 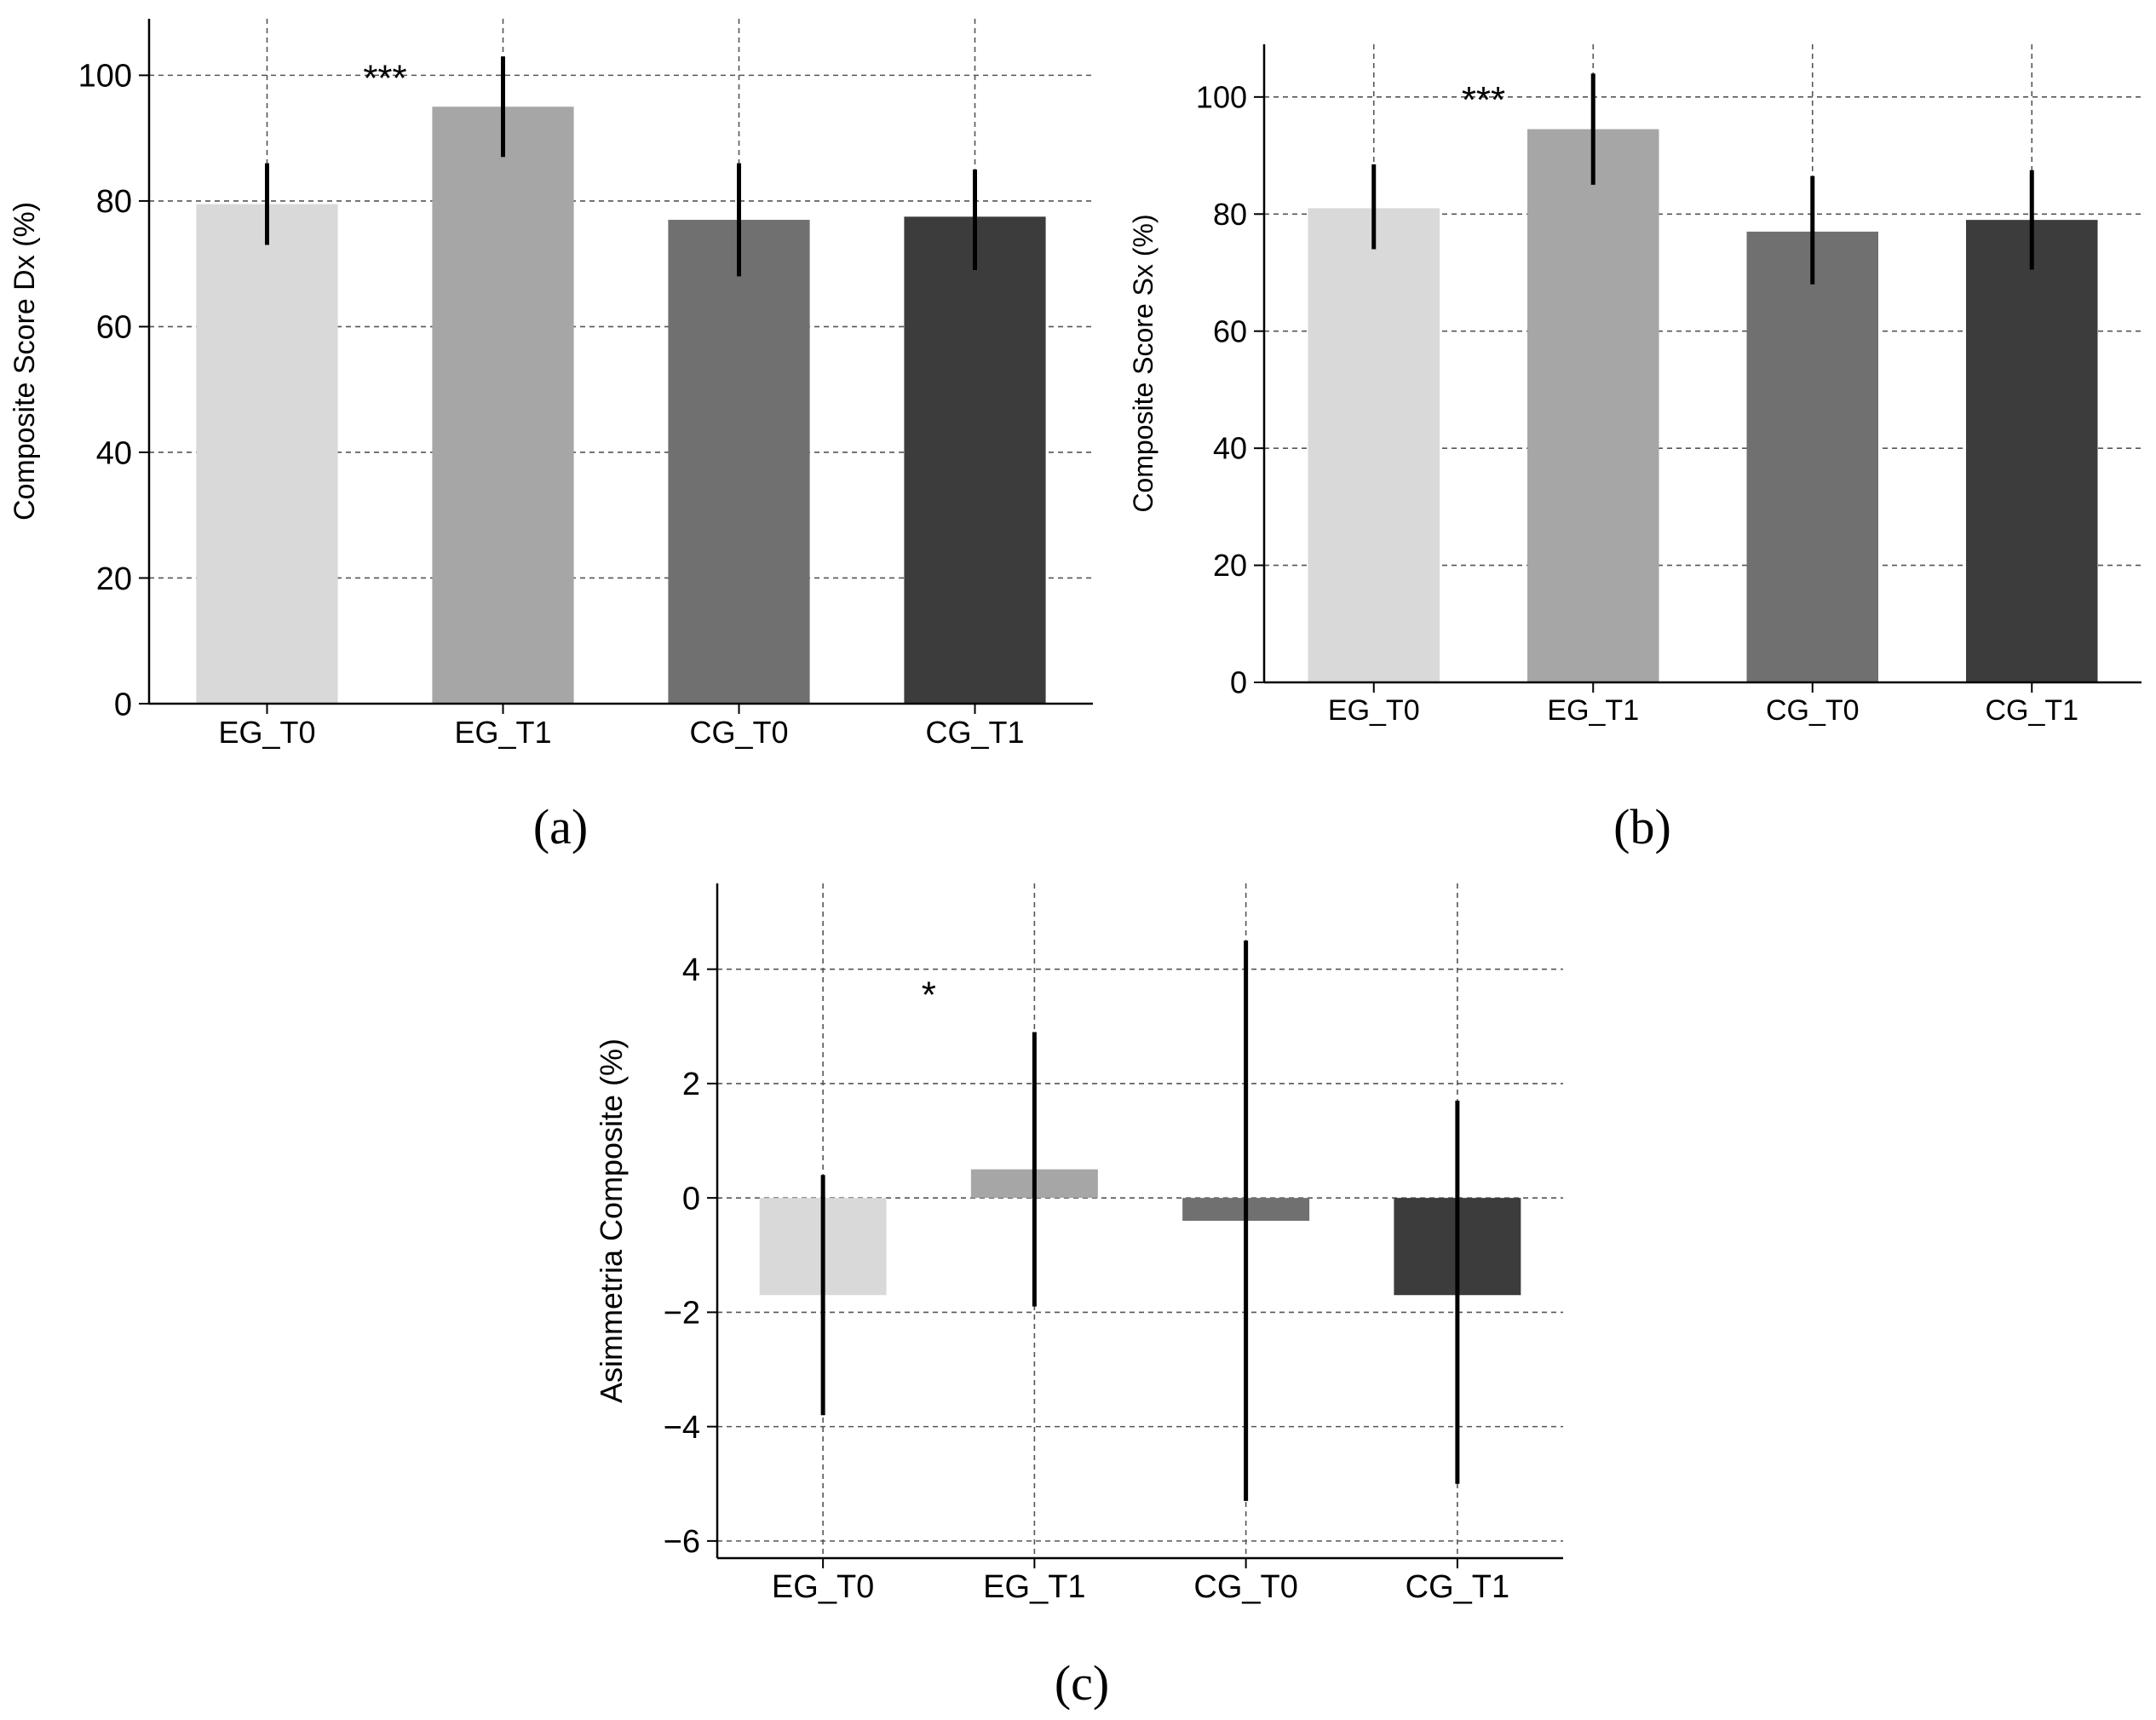 What do you see at coordinates (682, 1314) in the screenshot?
I see `y-tick-label: −2` at bounding box center [682, 1314].